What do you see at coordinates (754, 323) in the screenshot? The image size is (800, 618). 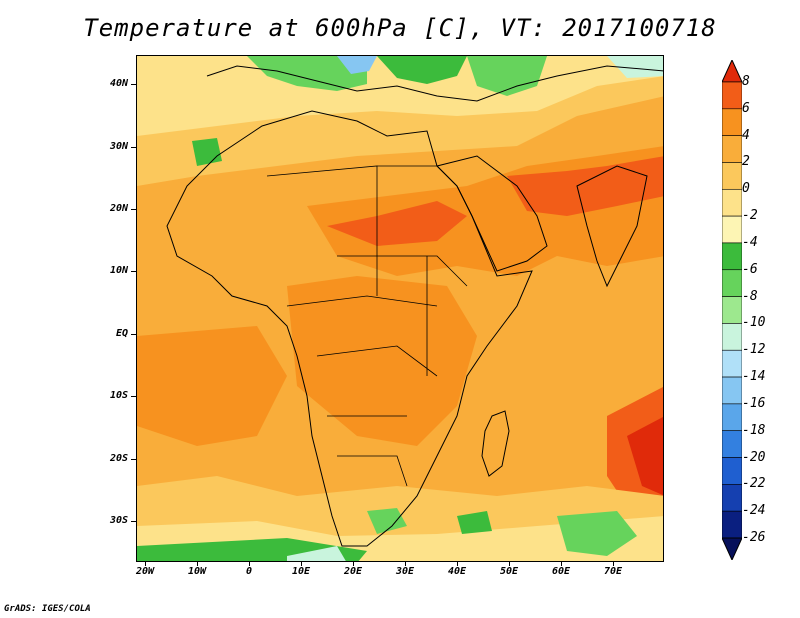 I see `colorbar-tick-label: -10` at bounding box center [754, 323].